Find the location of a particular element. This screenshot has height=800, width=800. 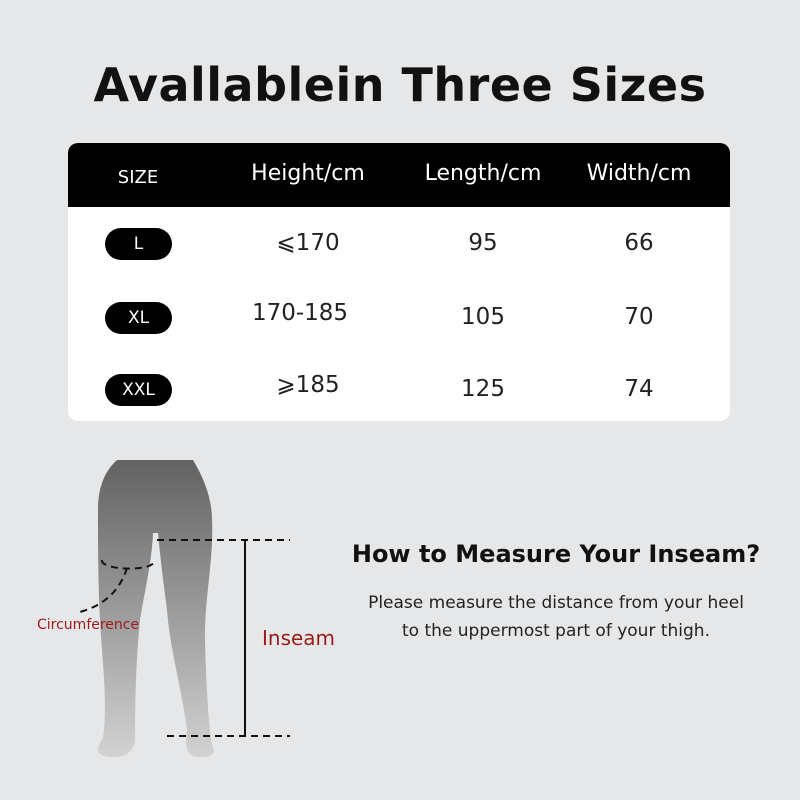

table-row: XL 170-185 105 70 is located at coordinates (399, 318).